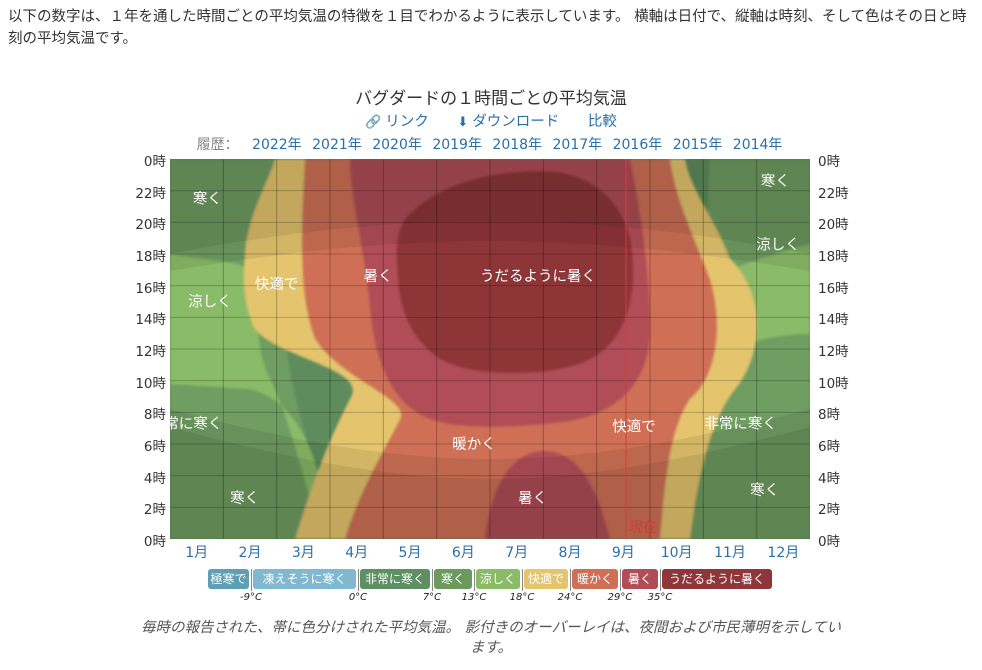  What do you see at coordinates (154, 510) in the screenshot?
I see `y-tick-label-left: 2時` at bounding box center [154, 510].